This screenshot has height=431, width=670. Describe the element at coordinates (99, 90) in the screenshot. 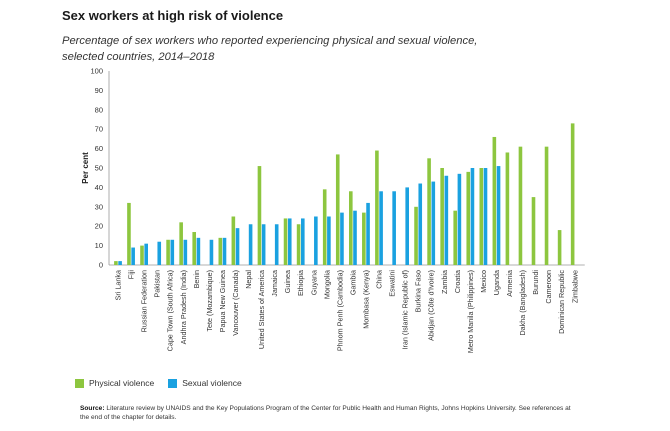

I see `y-tick-label: 90` at that location.